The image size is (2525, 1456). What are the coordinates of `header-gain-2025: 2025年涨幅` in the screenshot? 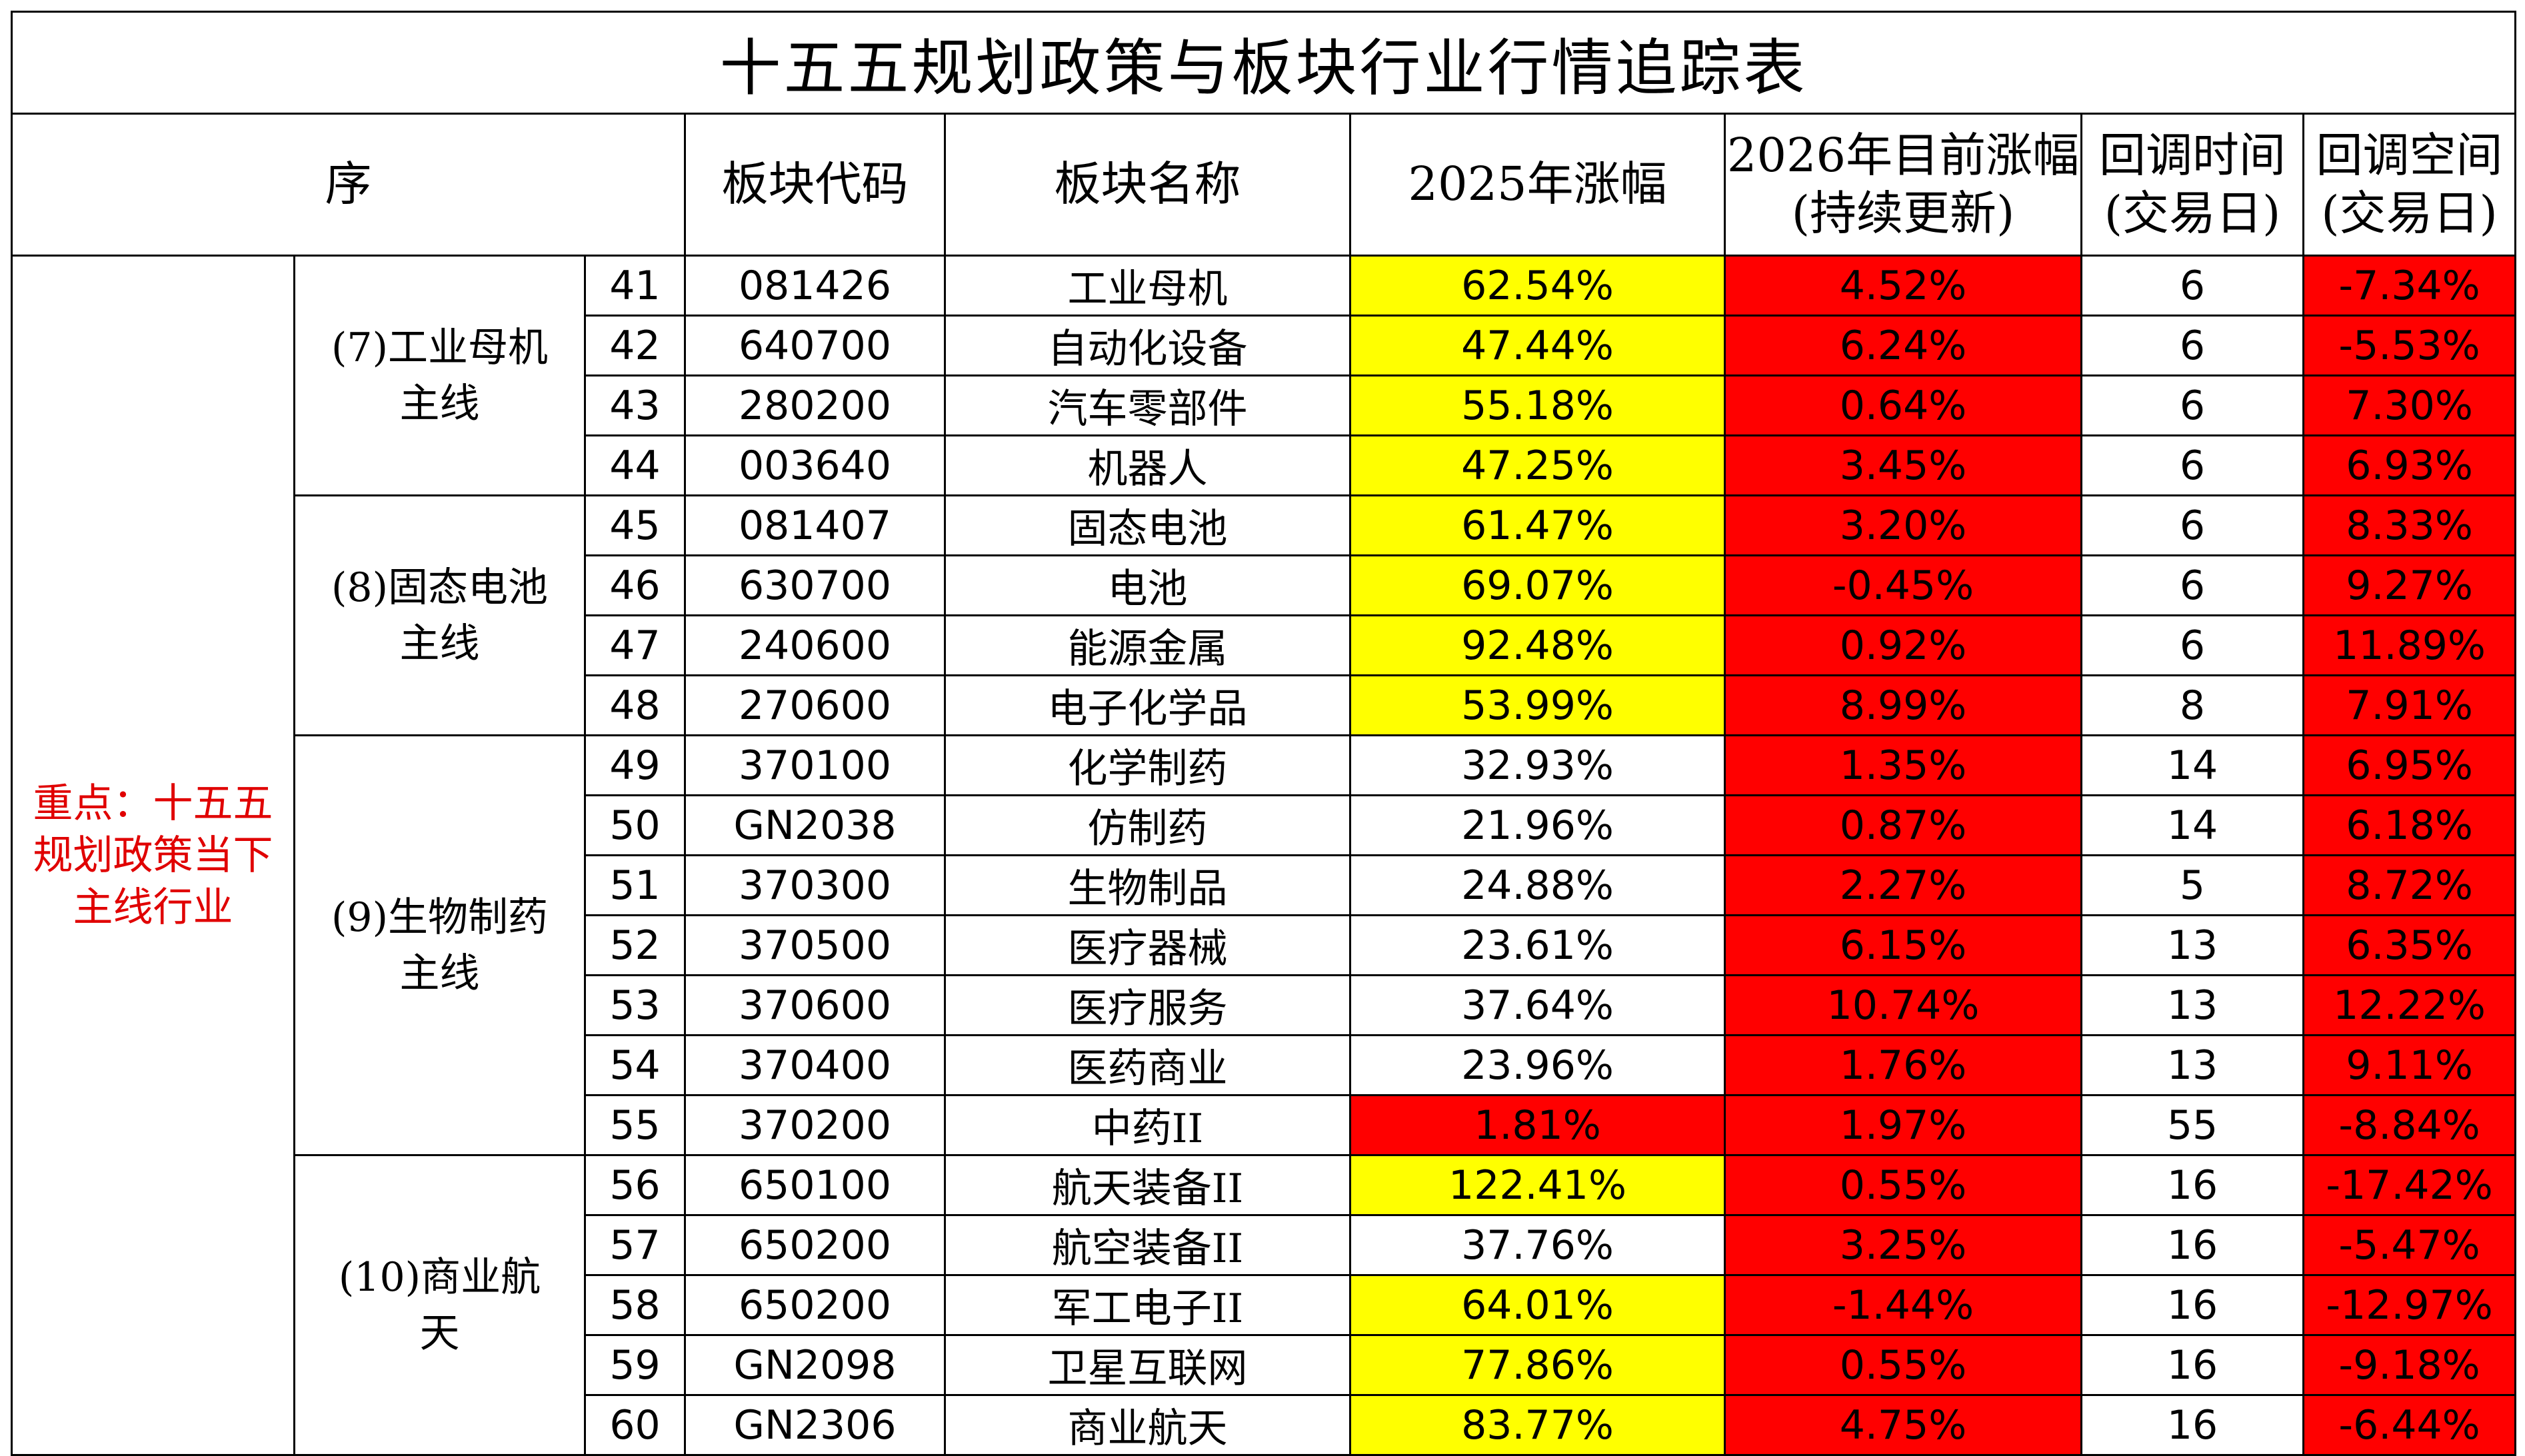 It's located at (1538, 185).